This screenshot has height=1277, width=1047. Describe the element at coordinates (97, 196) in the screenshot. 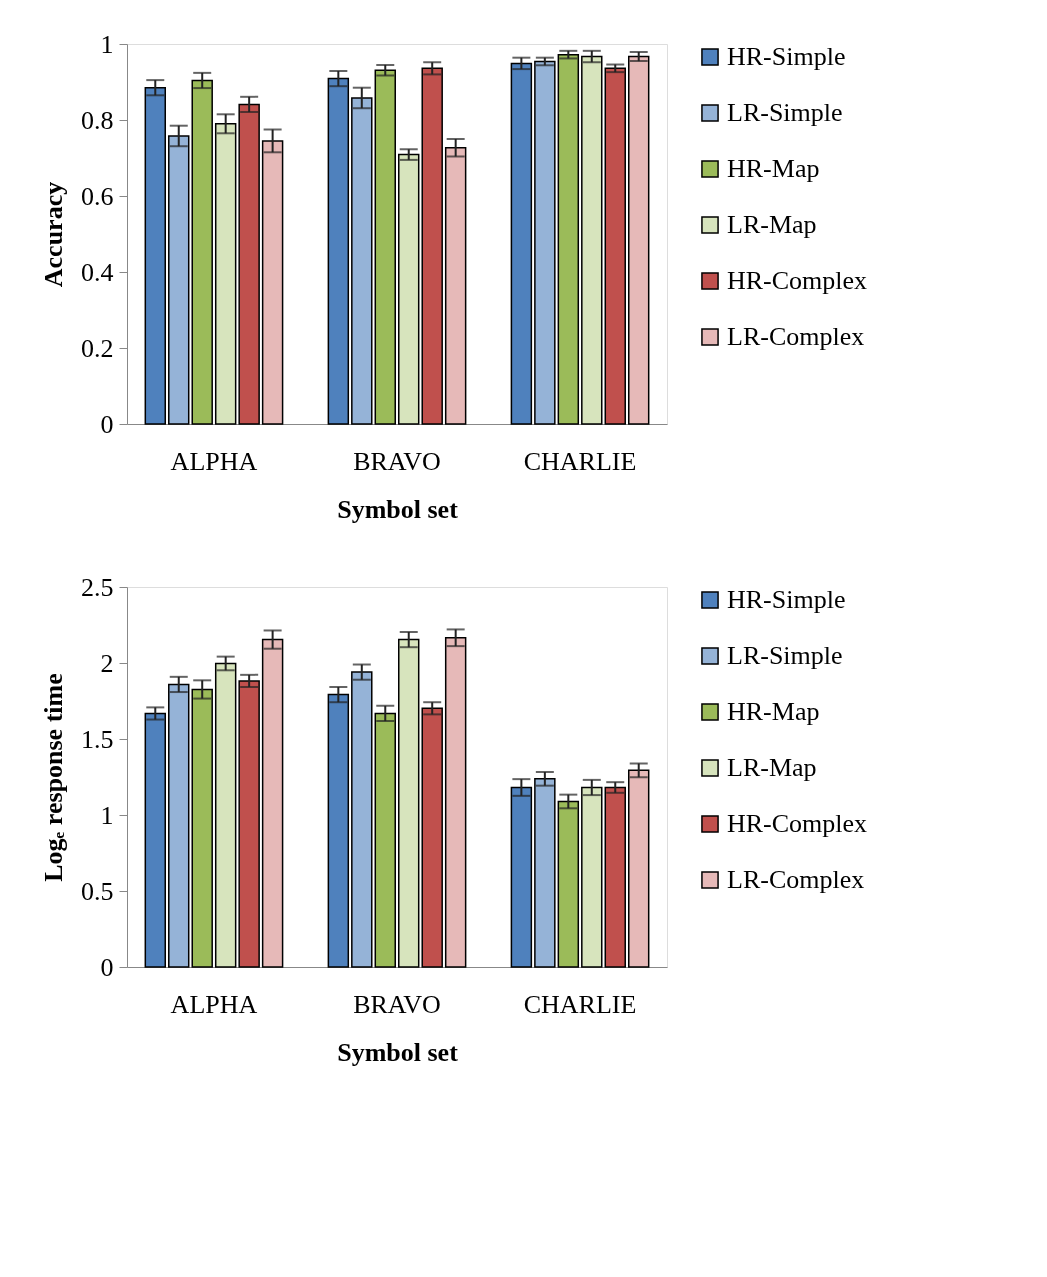

I see `y-tick-label: 0.6` at that location.